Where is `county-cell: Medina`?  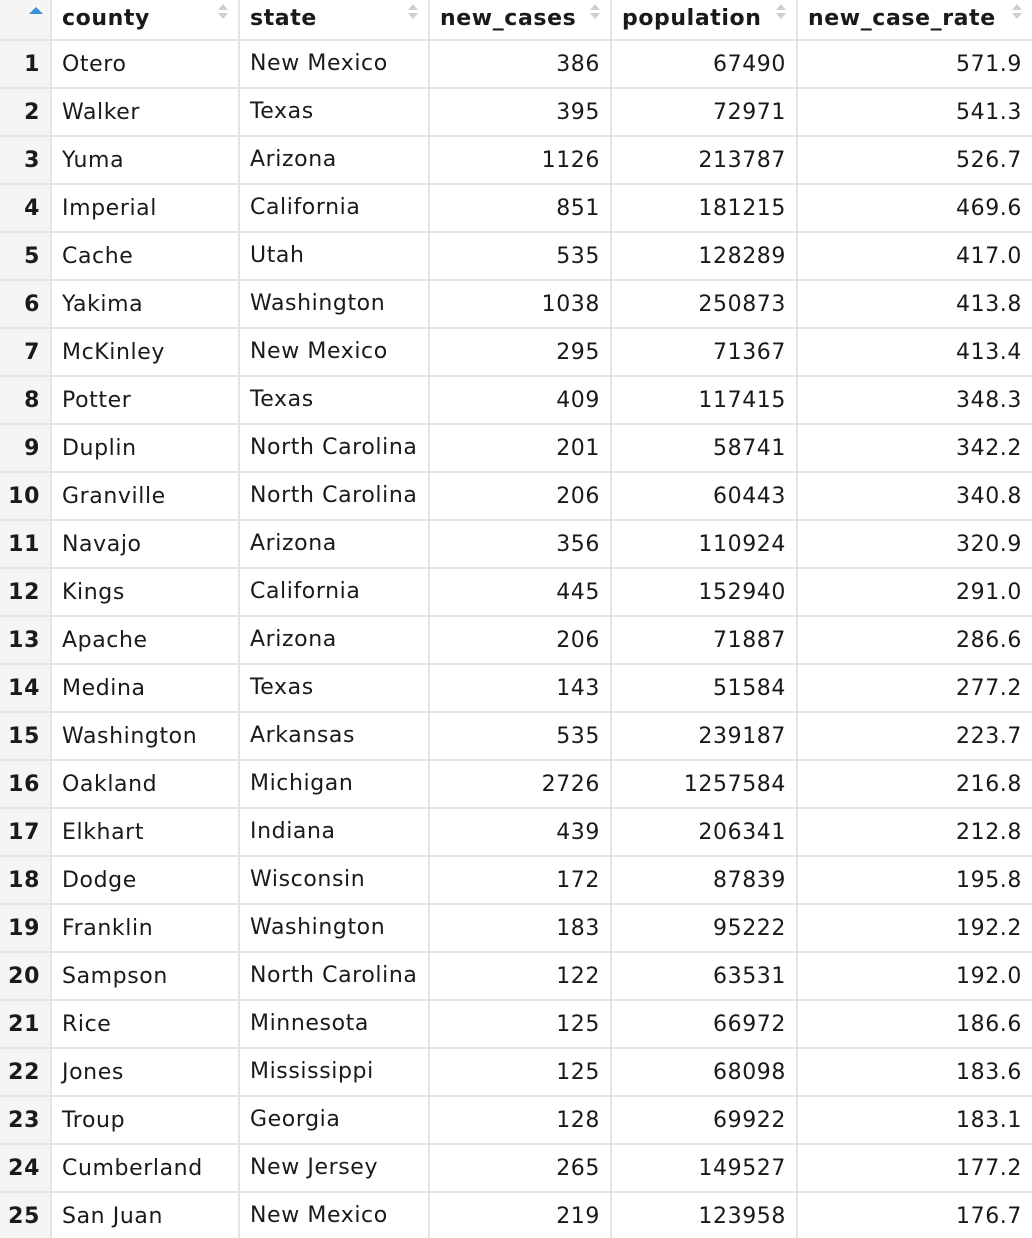 county-cell: Medina is located at coordinates (146, 688).